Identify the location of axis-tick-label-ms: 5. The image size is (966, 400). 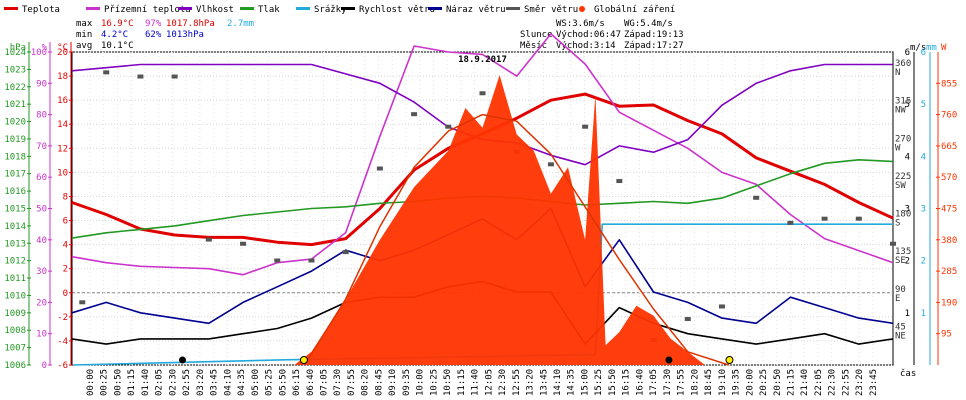
(907, 105).